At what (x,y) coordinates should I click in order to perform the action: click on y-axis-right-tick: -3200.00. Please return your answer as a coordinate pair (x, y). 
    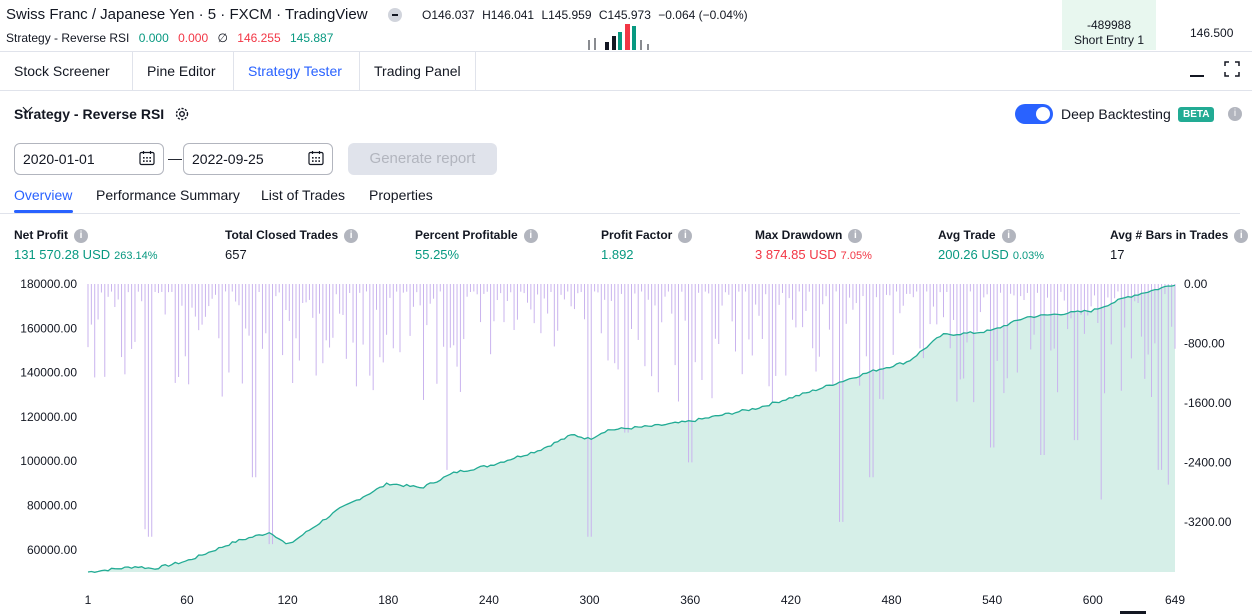
    Looking at the image, I should click on (1208, 522).